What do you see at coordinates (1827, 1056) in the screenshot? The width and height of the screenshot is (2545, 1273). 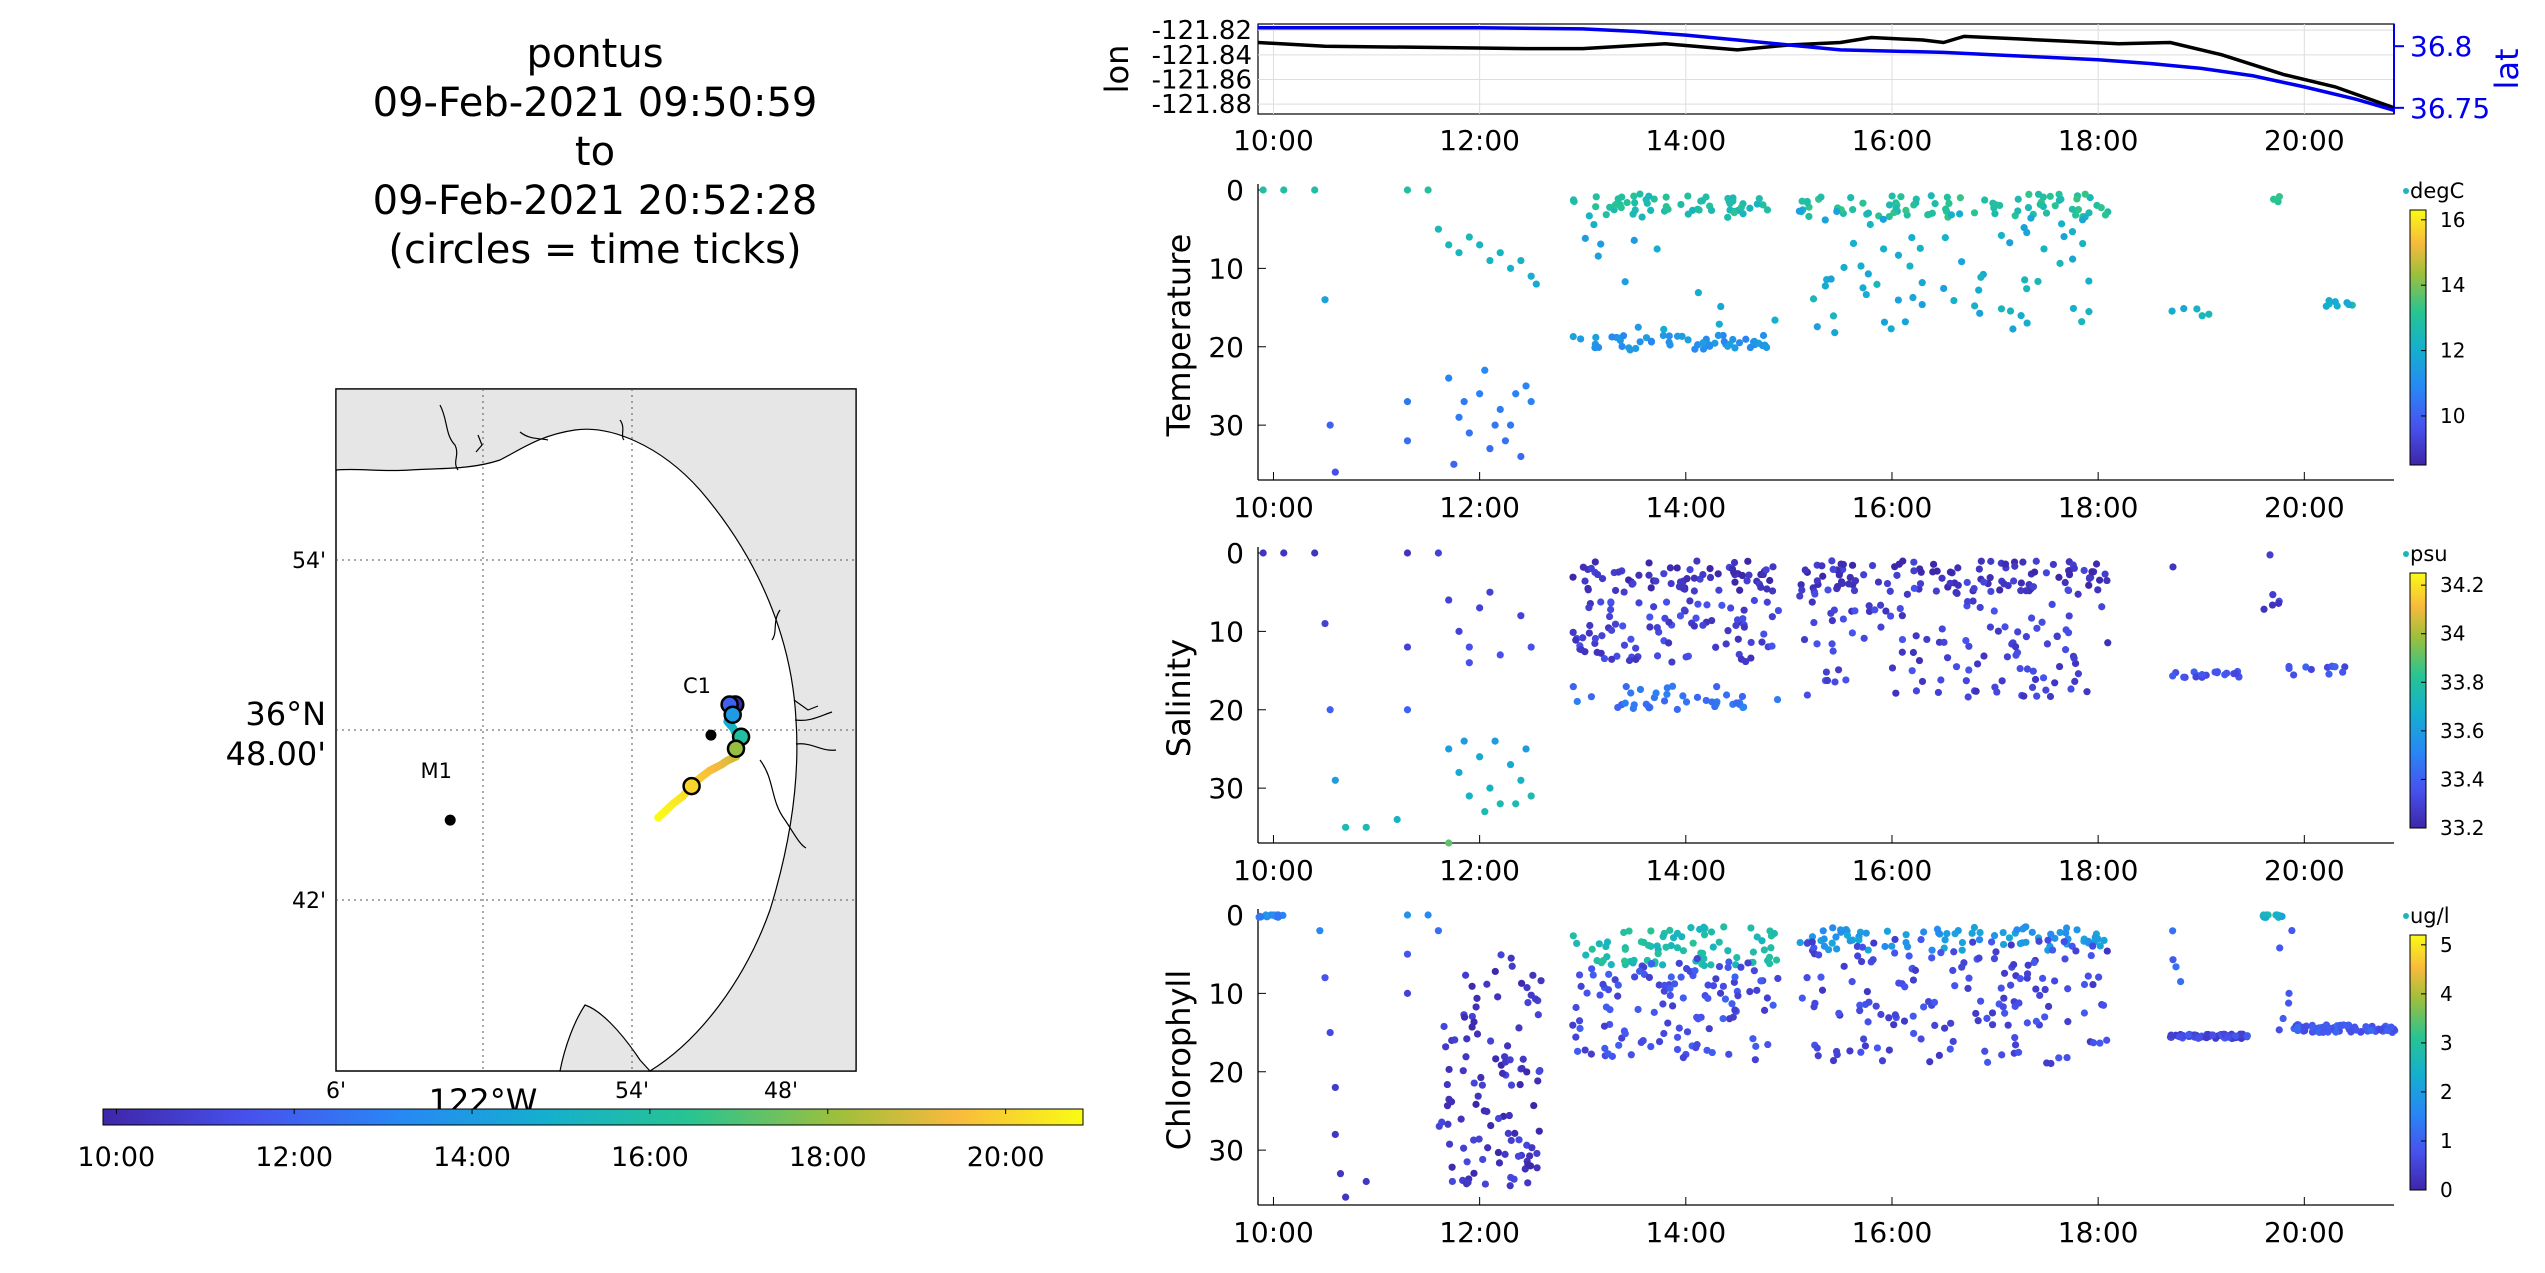 I see `chlorophyll-points` at bounding box center [1827, 1056].